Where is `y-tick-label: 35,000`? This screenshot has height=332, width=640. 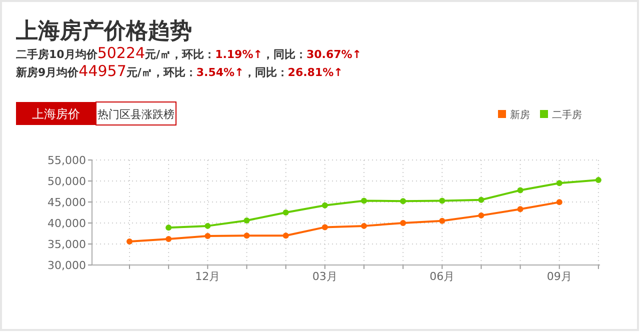 y-tick-label: 35,000 is located at coordinates (67, 244).